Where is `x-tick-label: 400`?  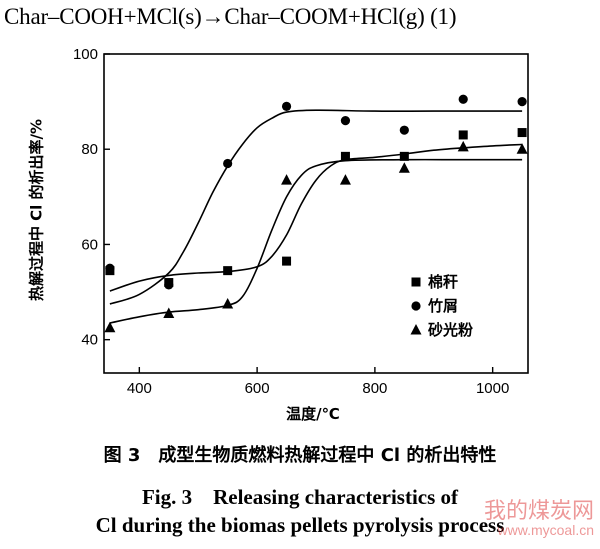
x-tick-label: 400 is located at coordinates (139, 388).